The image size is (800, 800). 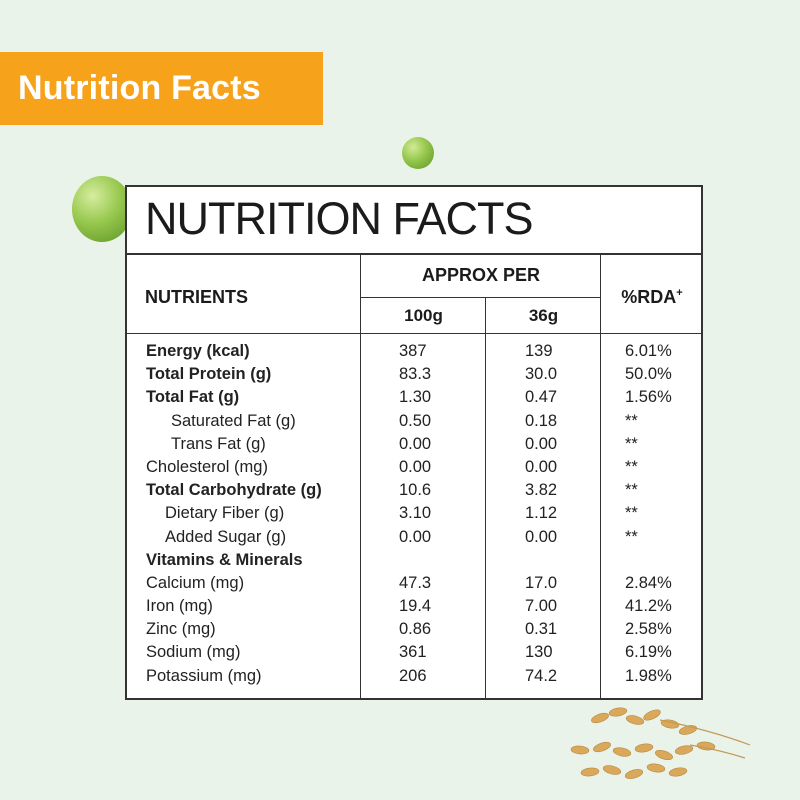 I want to click on table-row: Iron (mg) 19.4 7.00 41.2%, so click(x=415, y=606).